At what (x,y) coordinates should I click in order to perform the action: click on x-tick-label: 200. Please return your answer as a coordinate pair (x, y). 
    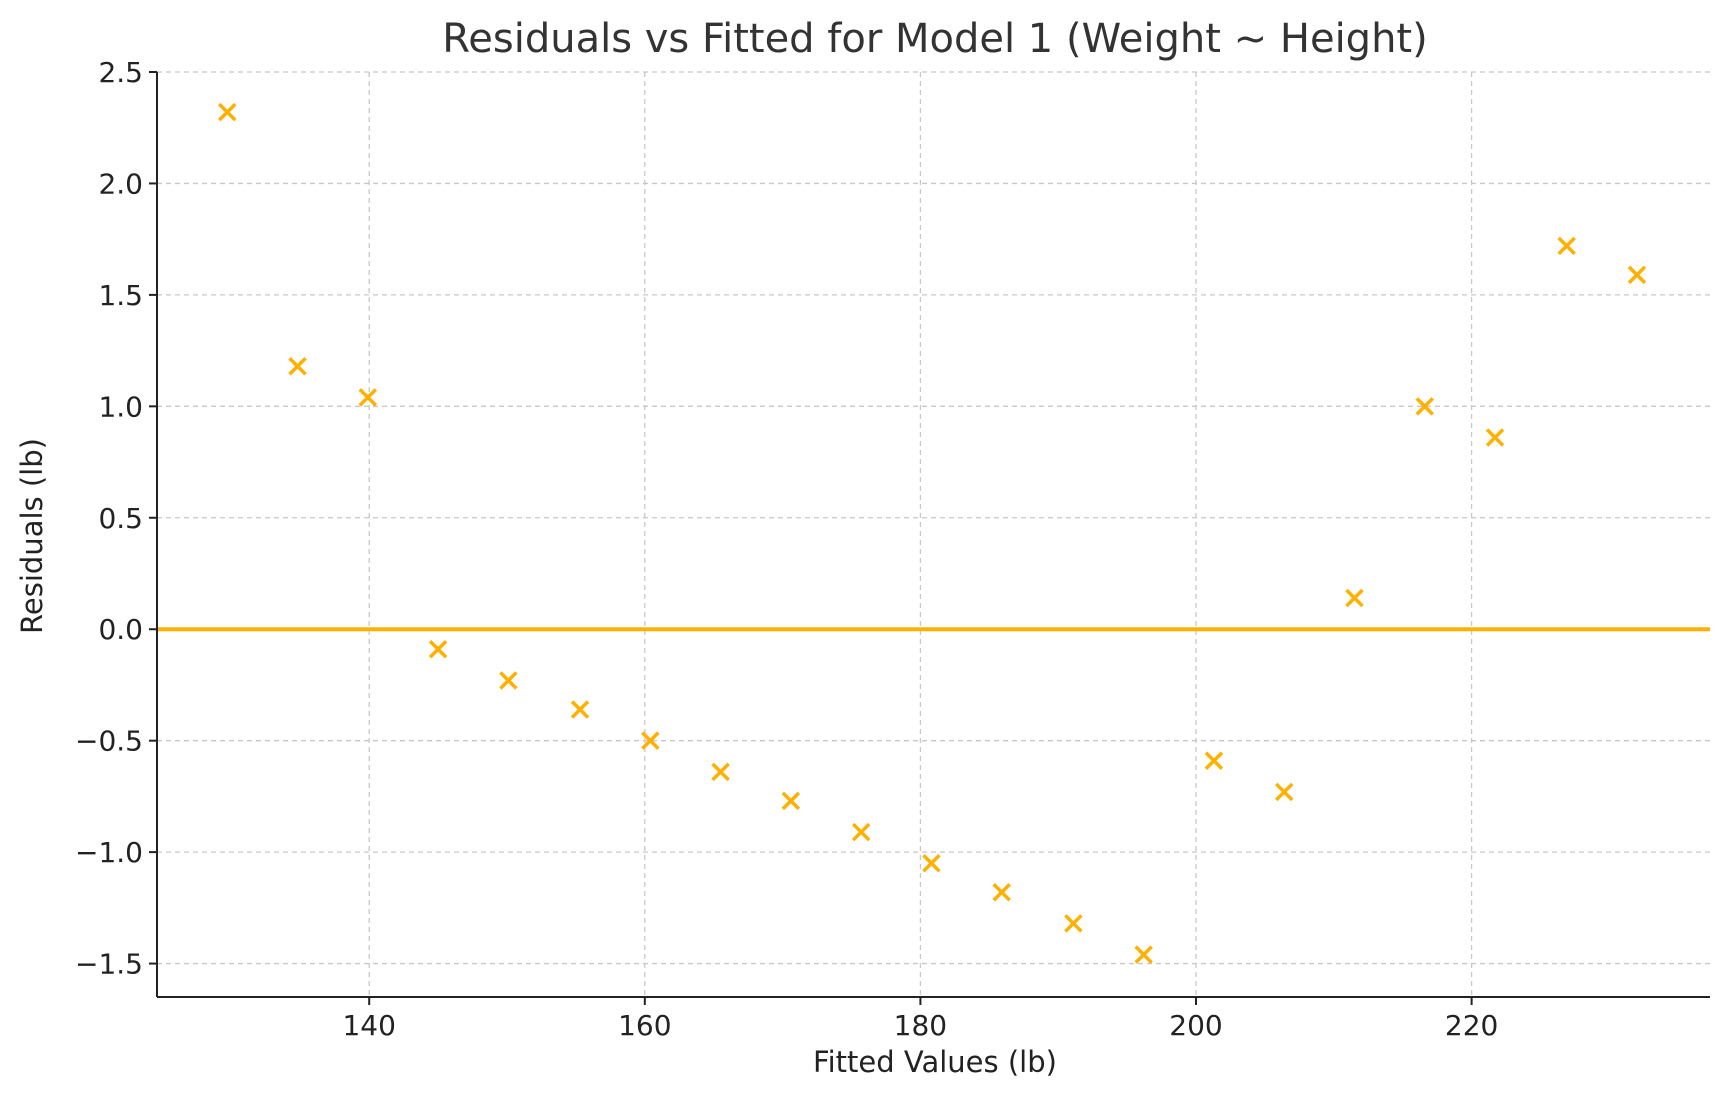
    Looking at the image, I should click on (1195, 1025).